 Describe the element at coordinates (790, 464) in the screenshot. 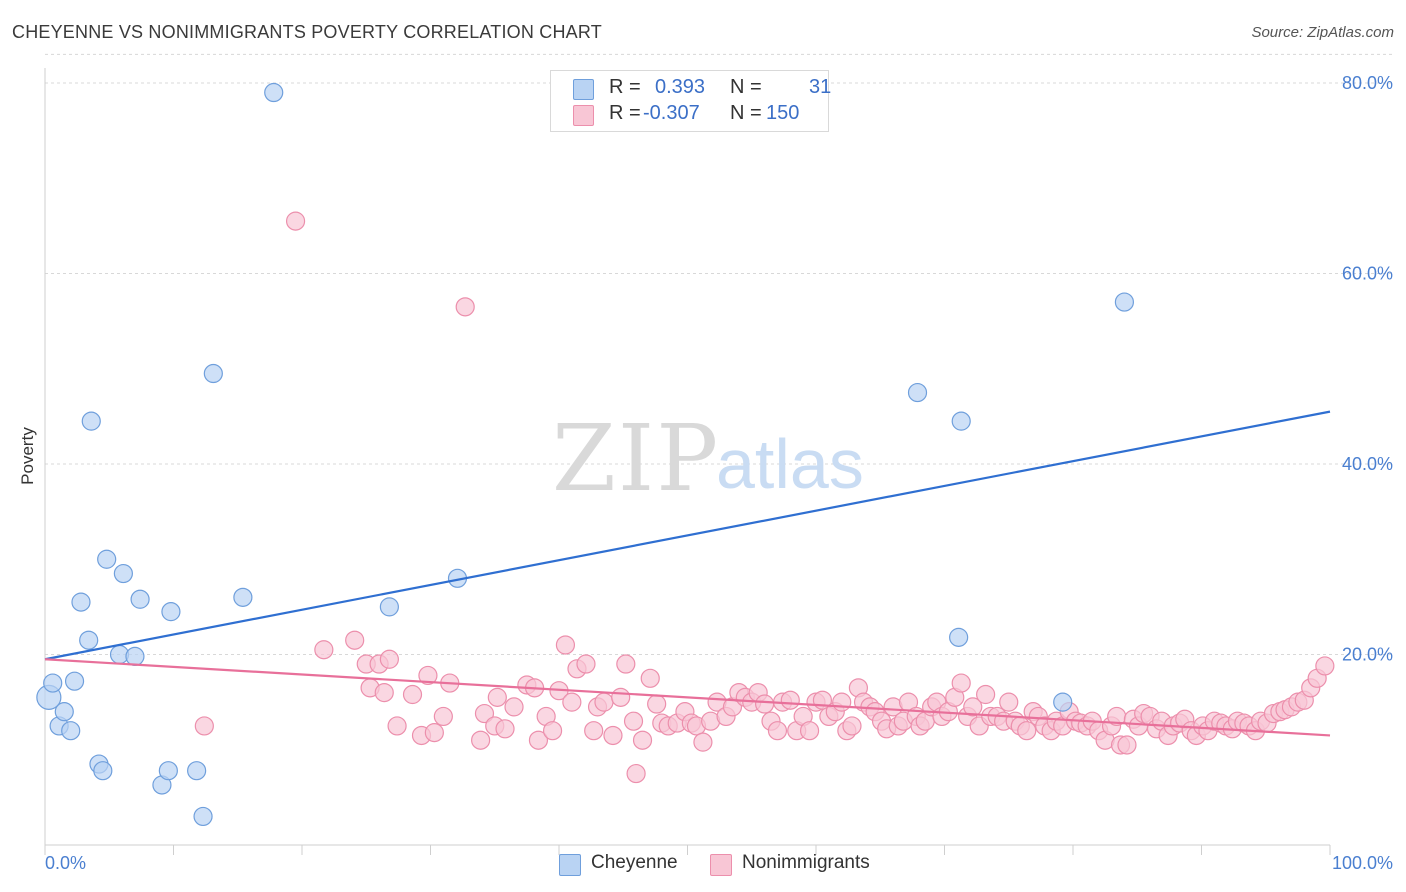

I see `watermark-atlas: atlas` at that location.